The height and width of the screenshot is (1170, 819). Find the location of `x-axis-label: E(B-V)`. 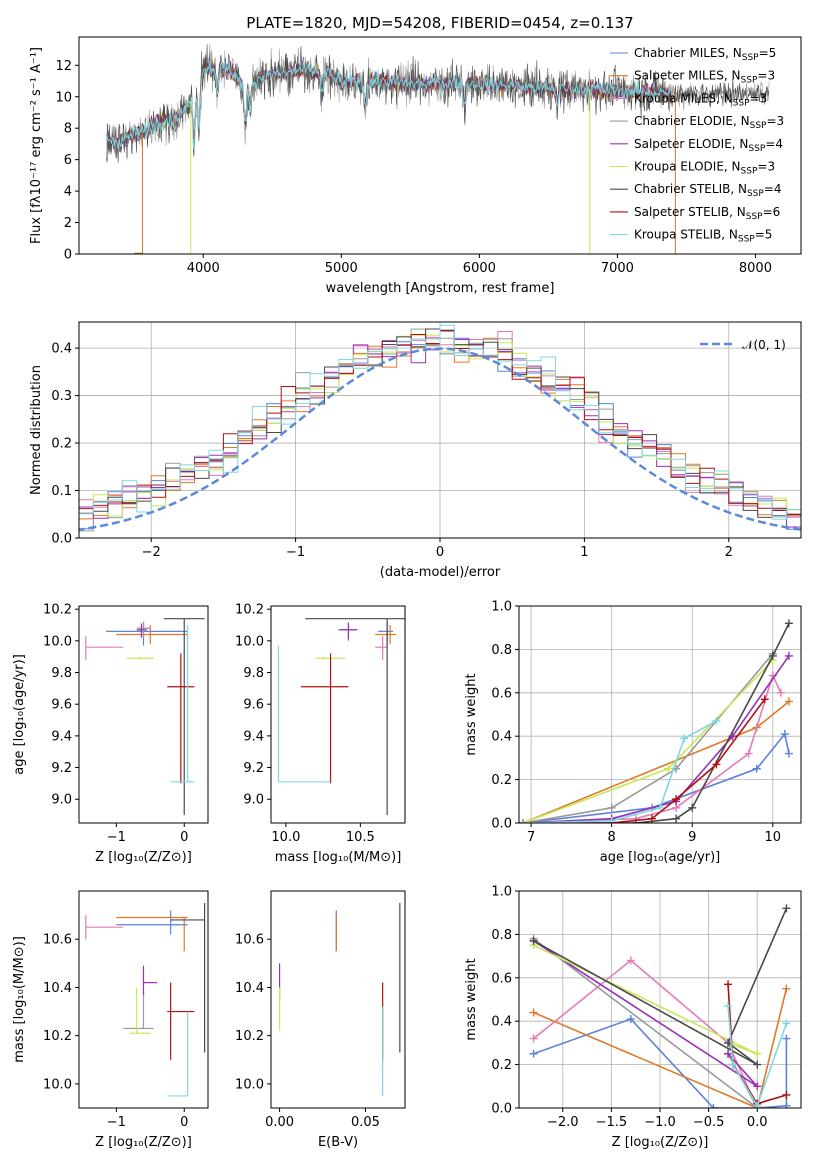

x-axis-label: E(B-V) is located at coordinates (338, 1142).